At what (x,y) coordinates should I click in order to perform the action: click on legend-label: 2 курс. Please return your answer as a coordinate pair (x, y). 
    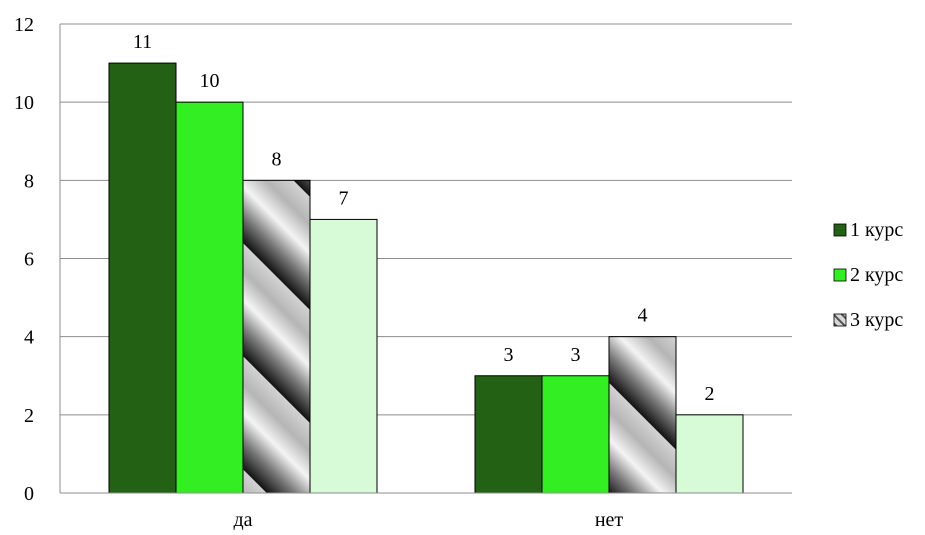
    Looking at the image, I should click on (876, 275).